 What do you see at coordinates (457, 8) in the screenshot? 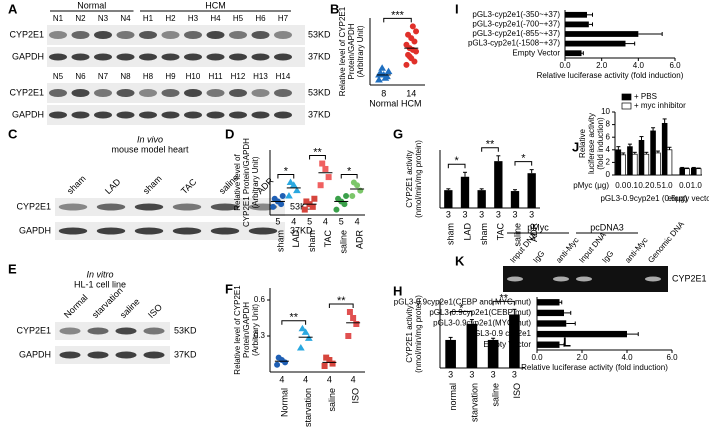
I see `panel-letter: I` at bounding box center [457, 8].